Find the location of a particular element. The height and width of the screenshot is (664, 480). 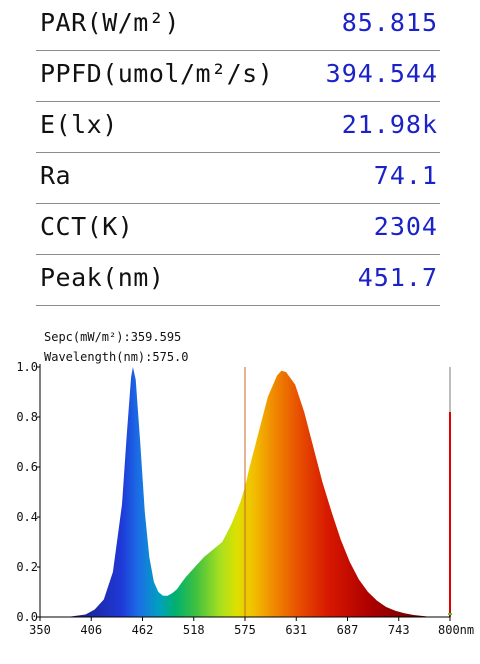

y-tick-label: 0.2 is located at coordinates (27, 567).